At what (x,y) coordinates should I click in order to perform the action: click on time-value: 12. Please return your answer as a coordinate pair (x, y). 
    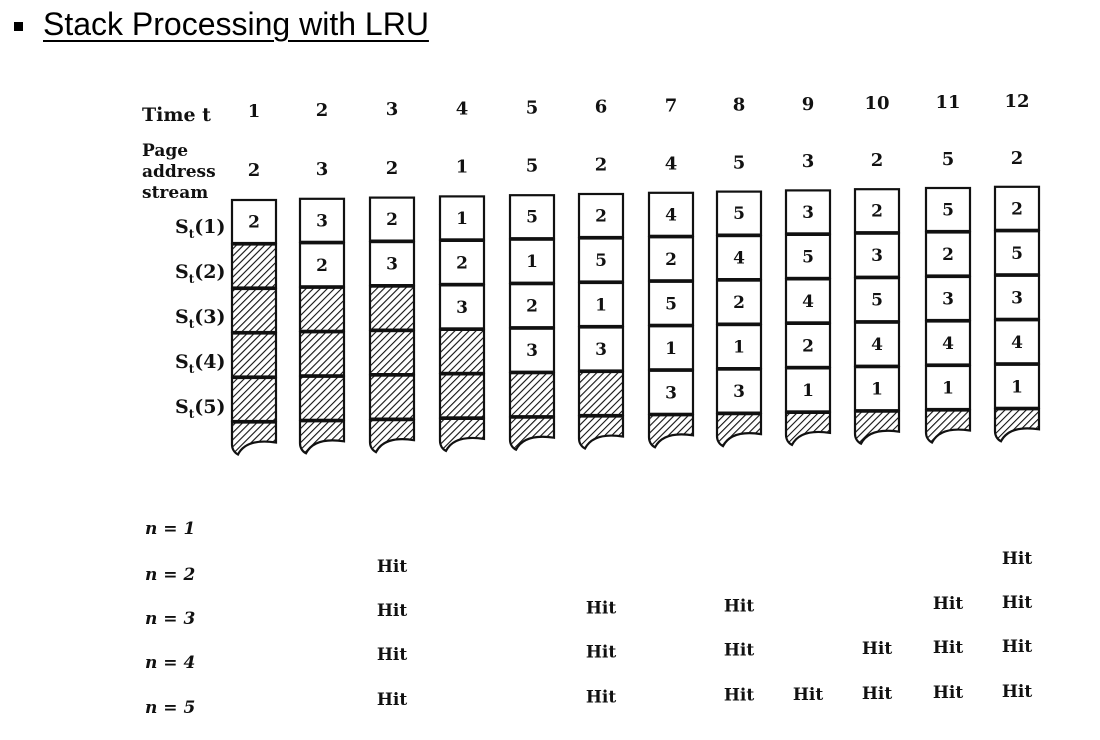
    Looking at the image, I should click on (1016, 101).